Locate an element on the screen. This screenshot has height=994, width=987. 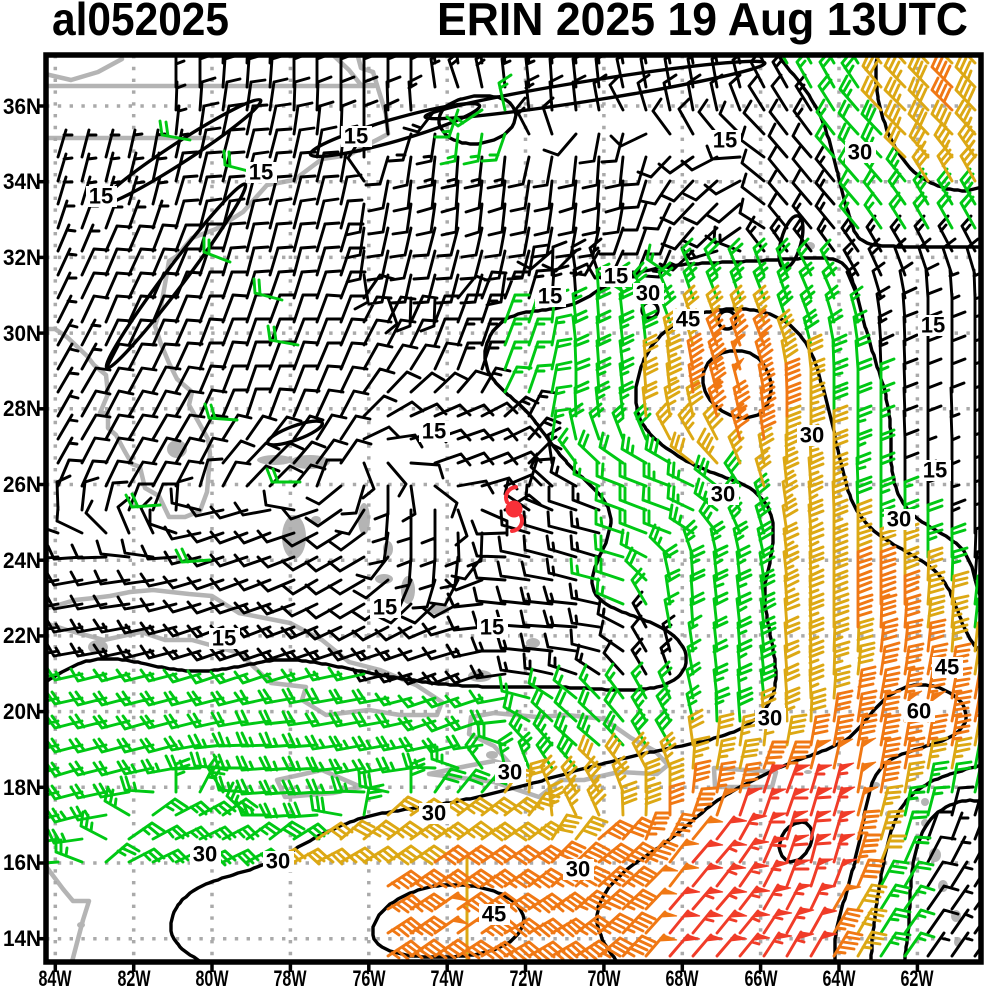
svg-text: 20N is located at coordinates (22, 711).